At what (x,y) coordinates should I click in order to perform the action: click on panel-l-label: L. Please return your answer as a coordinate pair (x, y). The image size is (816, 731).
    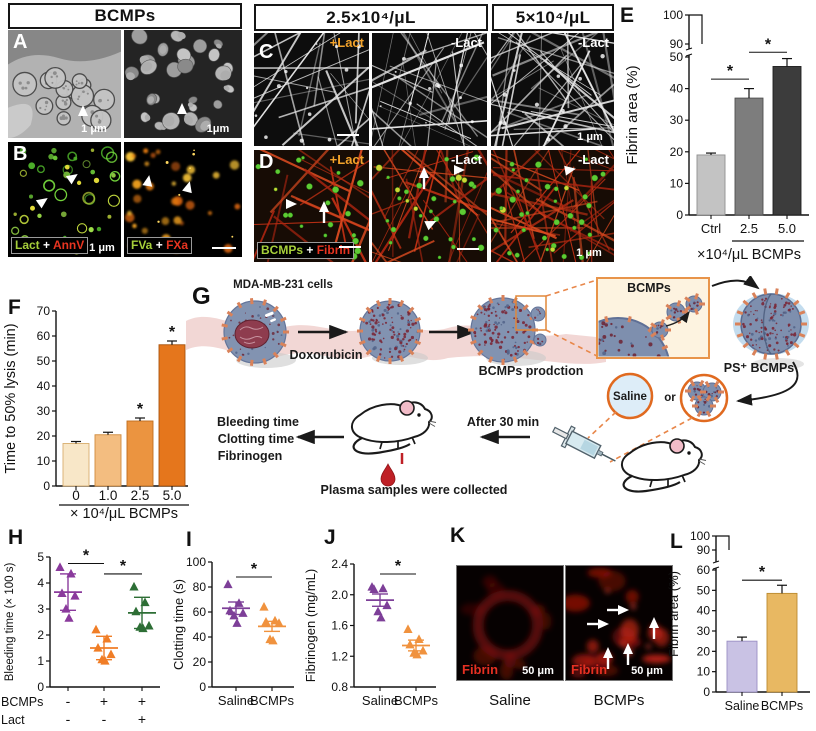
    Looking at the image, I should click on (676, 541).